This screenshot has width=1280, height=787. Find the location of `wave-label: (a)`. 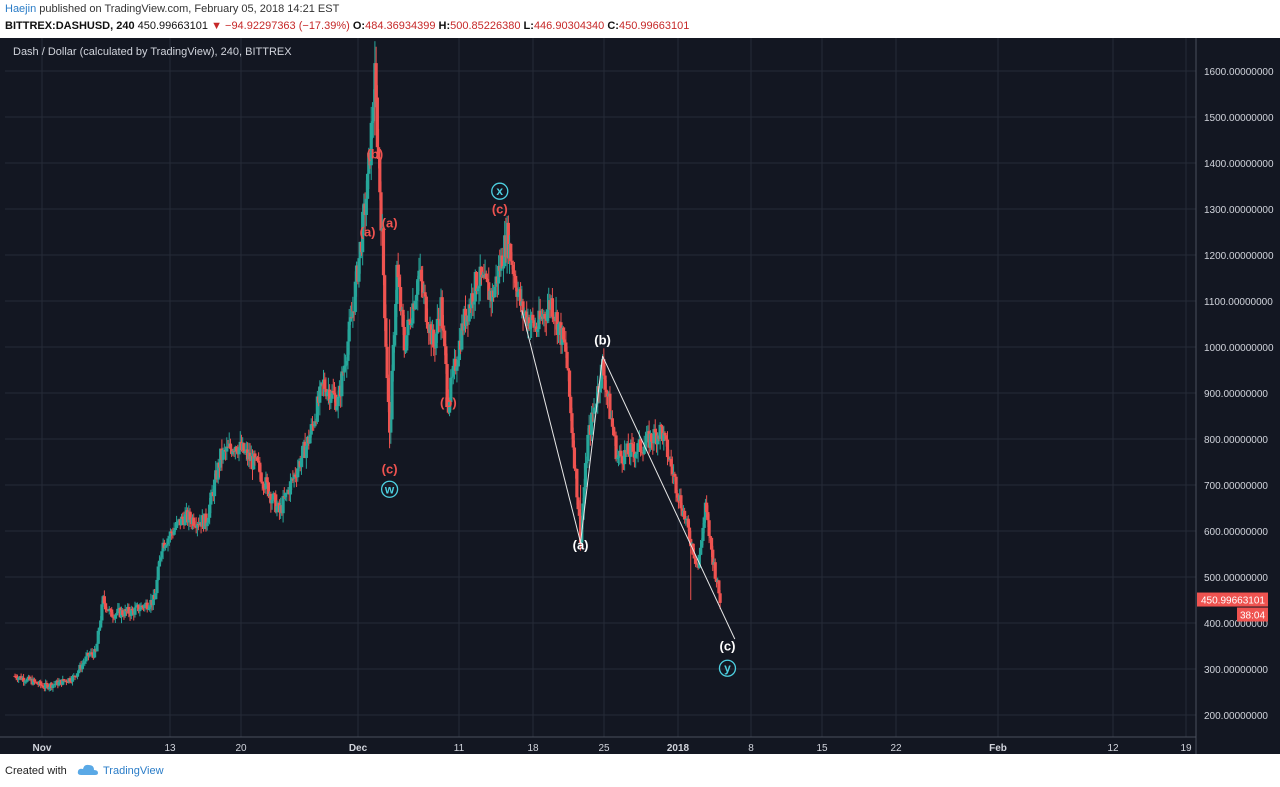

wave-label: (a) is located at coordinates (390, 222).